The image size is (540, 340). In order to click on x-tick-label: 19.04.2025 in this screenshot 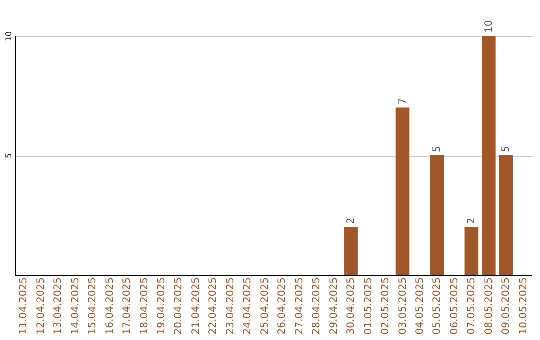, I will do `click(162, 306)`.